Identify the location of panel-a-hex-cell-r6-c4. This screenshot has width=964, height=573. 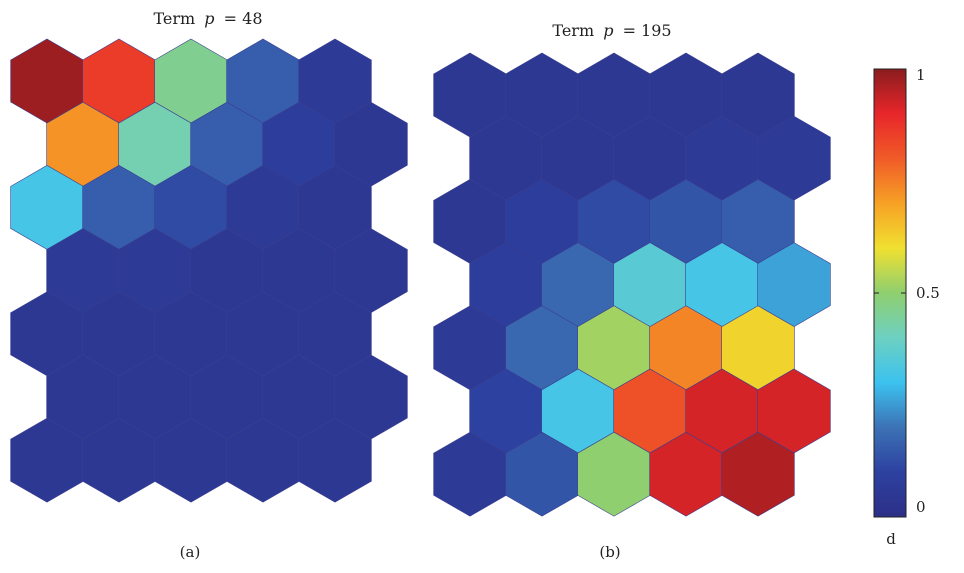
(335, 460).